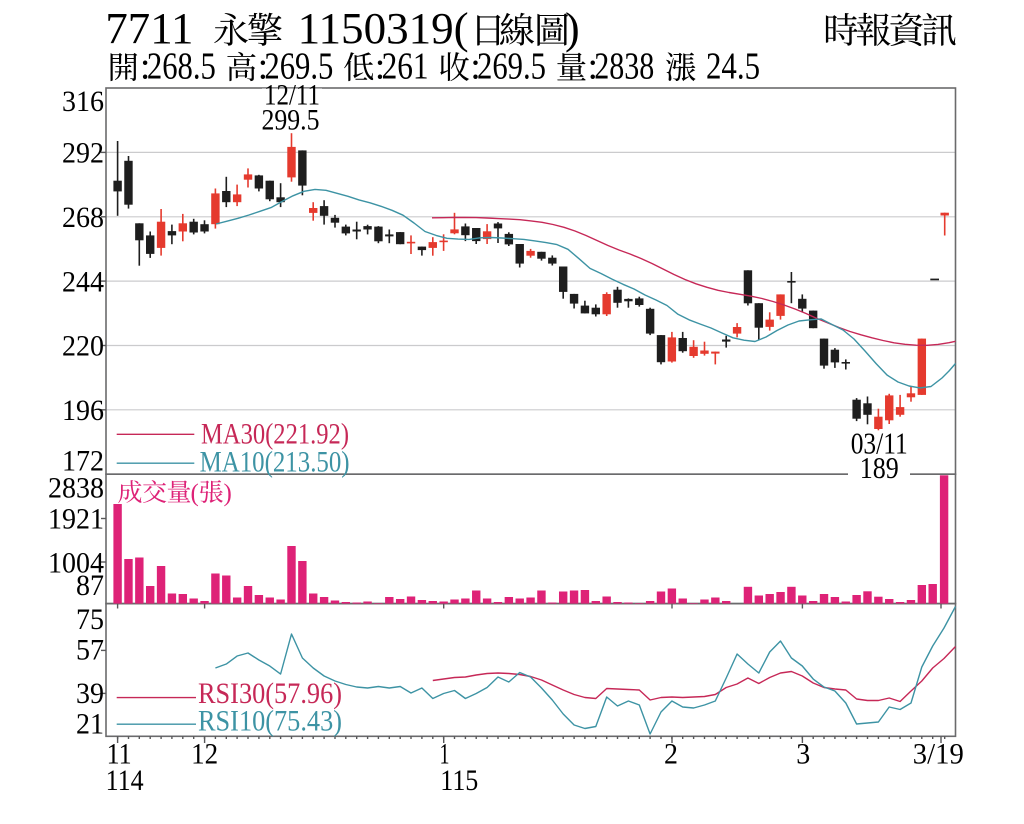 The width and height of the screenshot is (1024, 824). Describe the element at coordinates (119, 754) in the screenshot. I see `svg-text: 11` at that location.